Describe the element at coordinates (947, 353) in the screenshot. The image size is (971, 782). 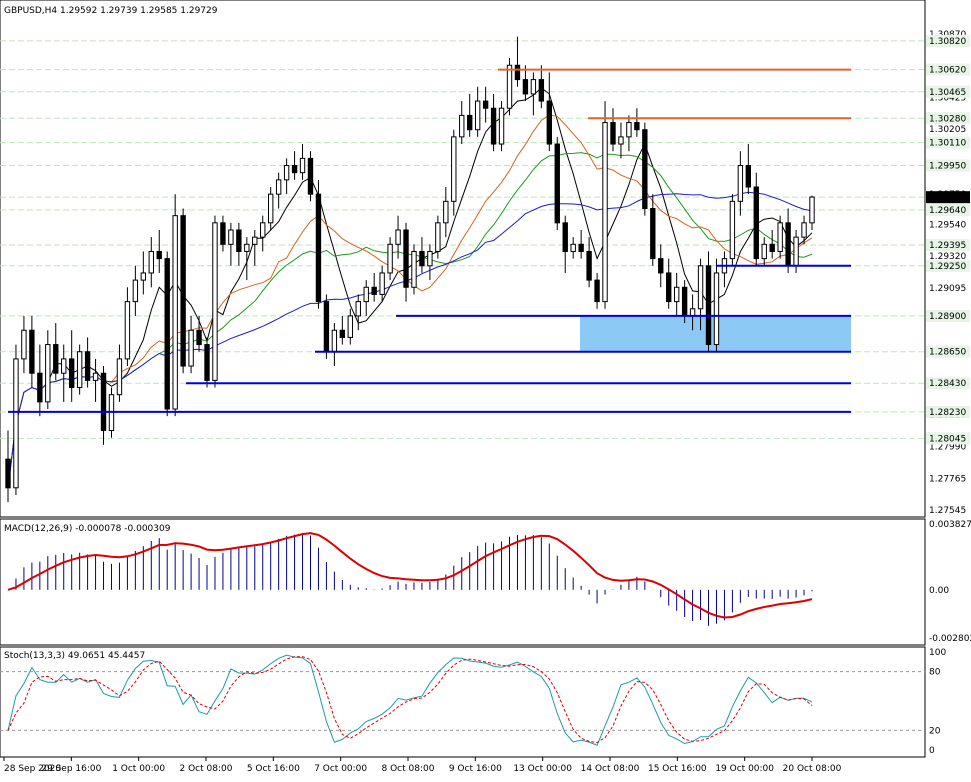
I see `price-level-label: 1.28650` at that location.